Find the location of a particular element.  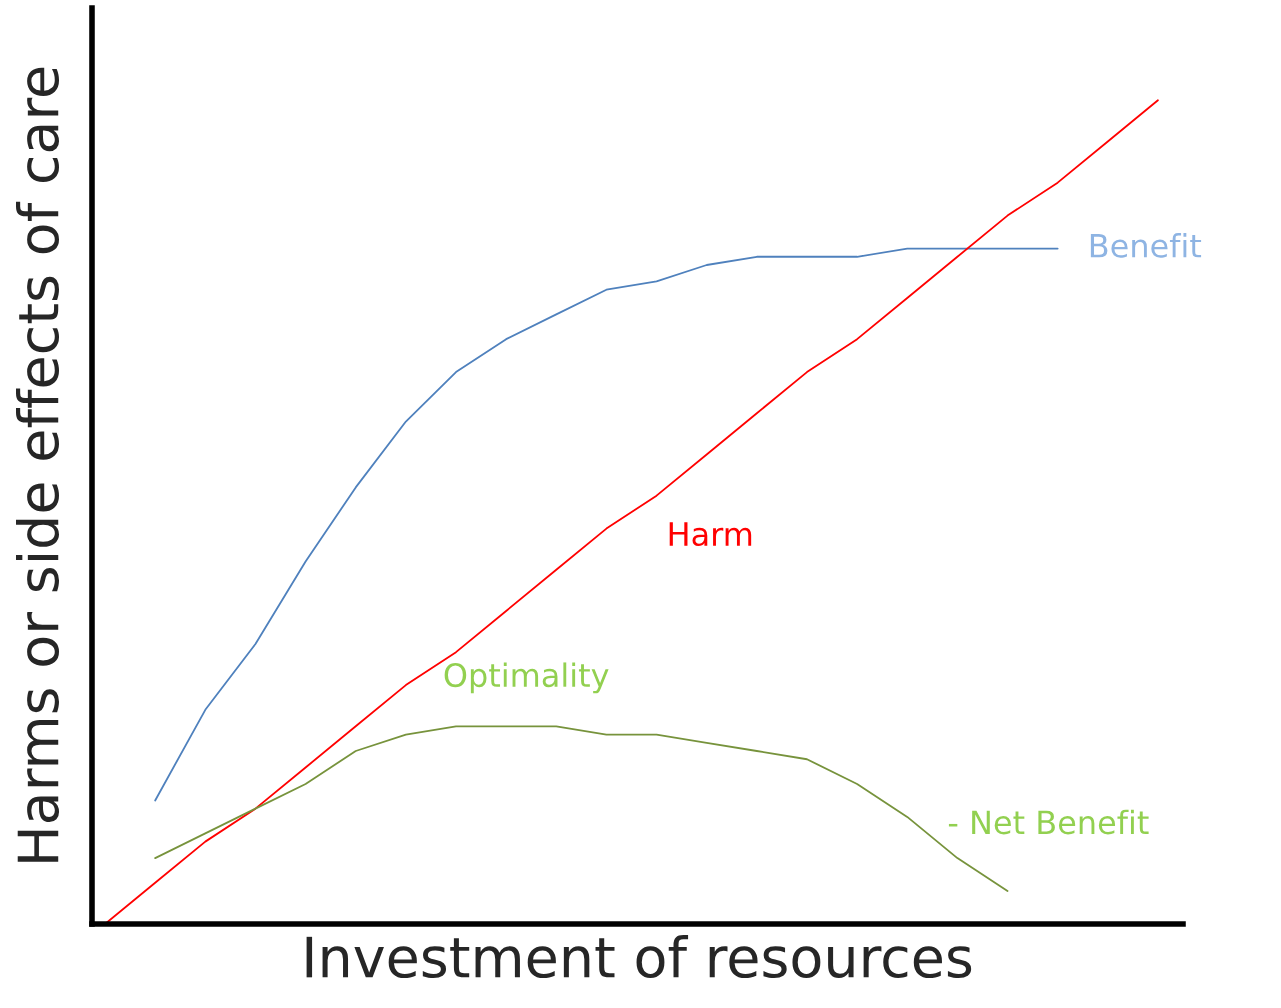

annotation: Optimality is located at coordinates (526, 678).